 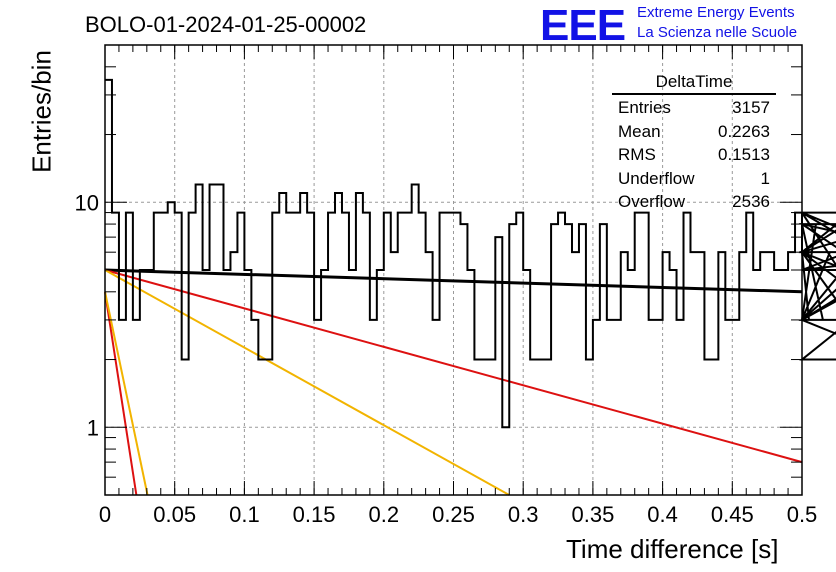 What do you see at coordinates (672, 549) in the screenshot?
I see `x-axis-label: Time difference [s]` at bounding box center [672, 549].